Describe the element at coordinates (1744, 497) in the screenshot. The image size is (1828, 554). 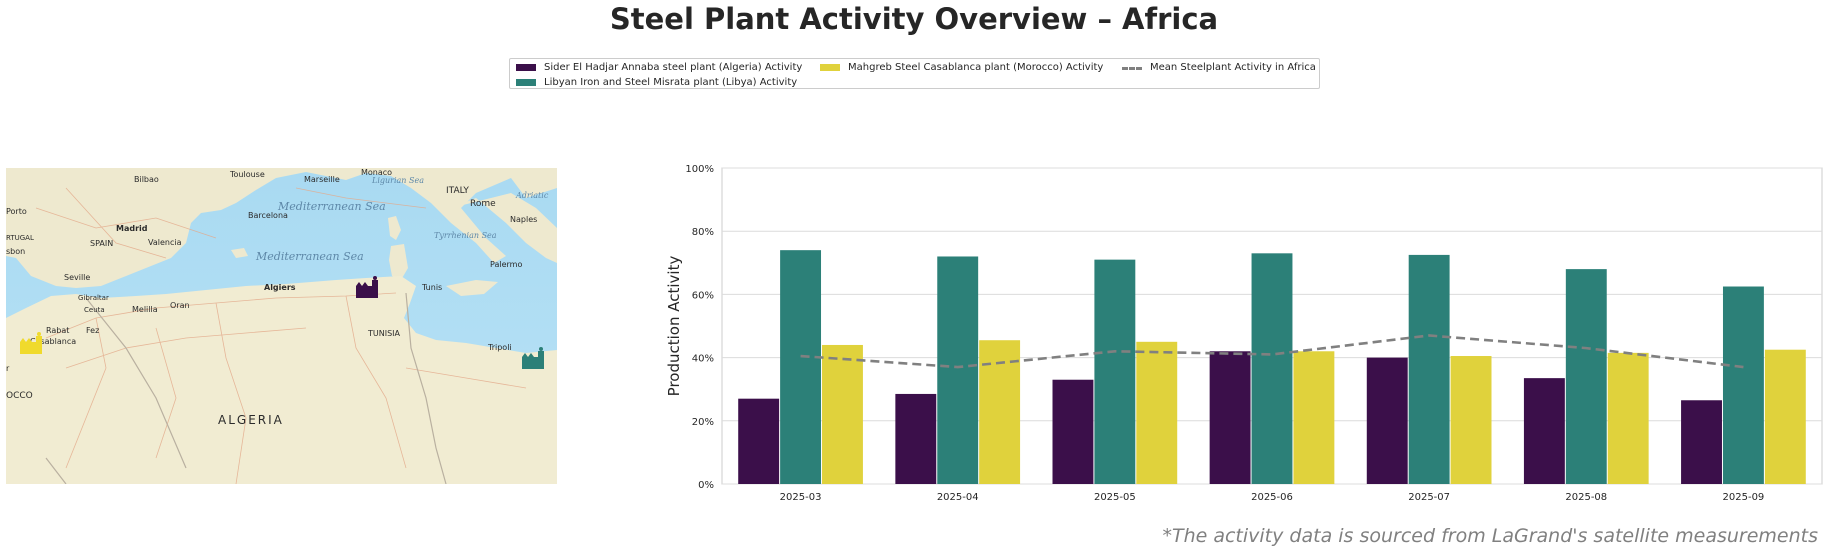
I see `x-tick-label: 2025-09` at that location.